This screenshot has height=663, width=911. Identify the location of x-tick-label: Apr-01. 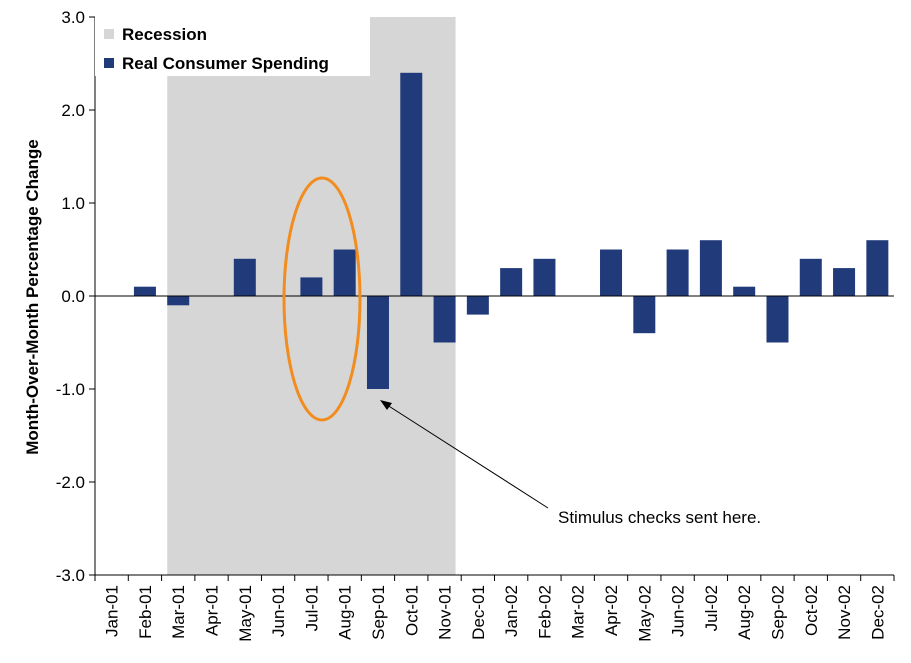
(212, 610).